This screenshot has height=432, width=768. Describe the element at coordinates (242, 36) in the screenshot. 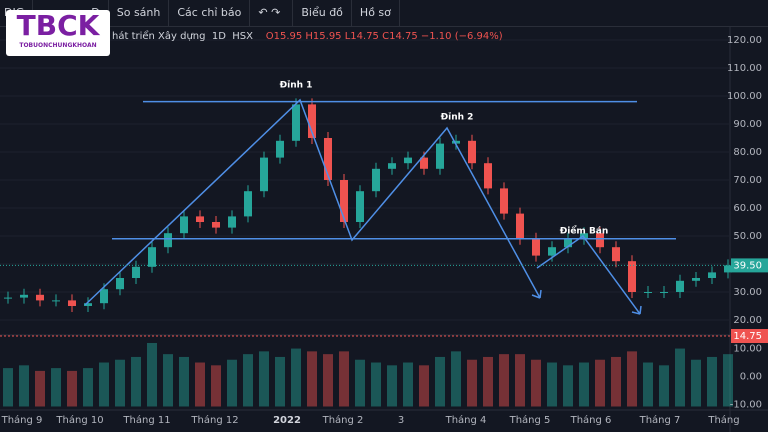

I see `legend-exchange: HSX` at that location.